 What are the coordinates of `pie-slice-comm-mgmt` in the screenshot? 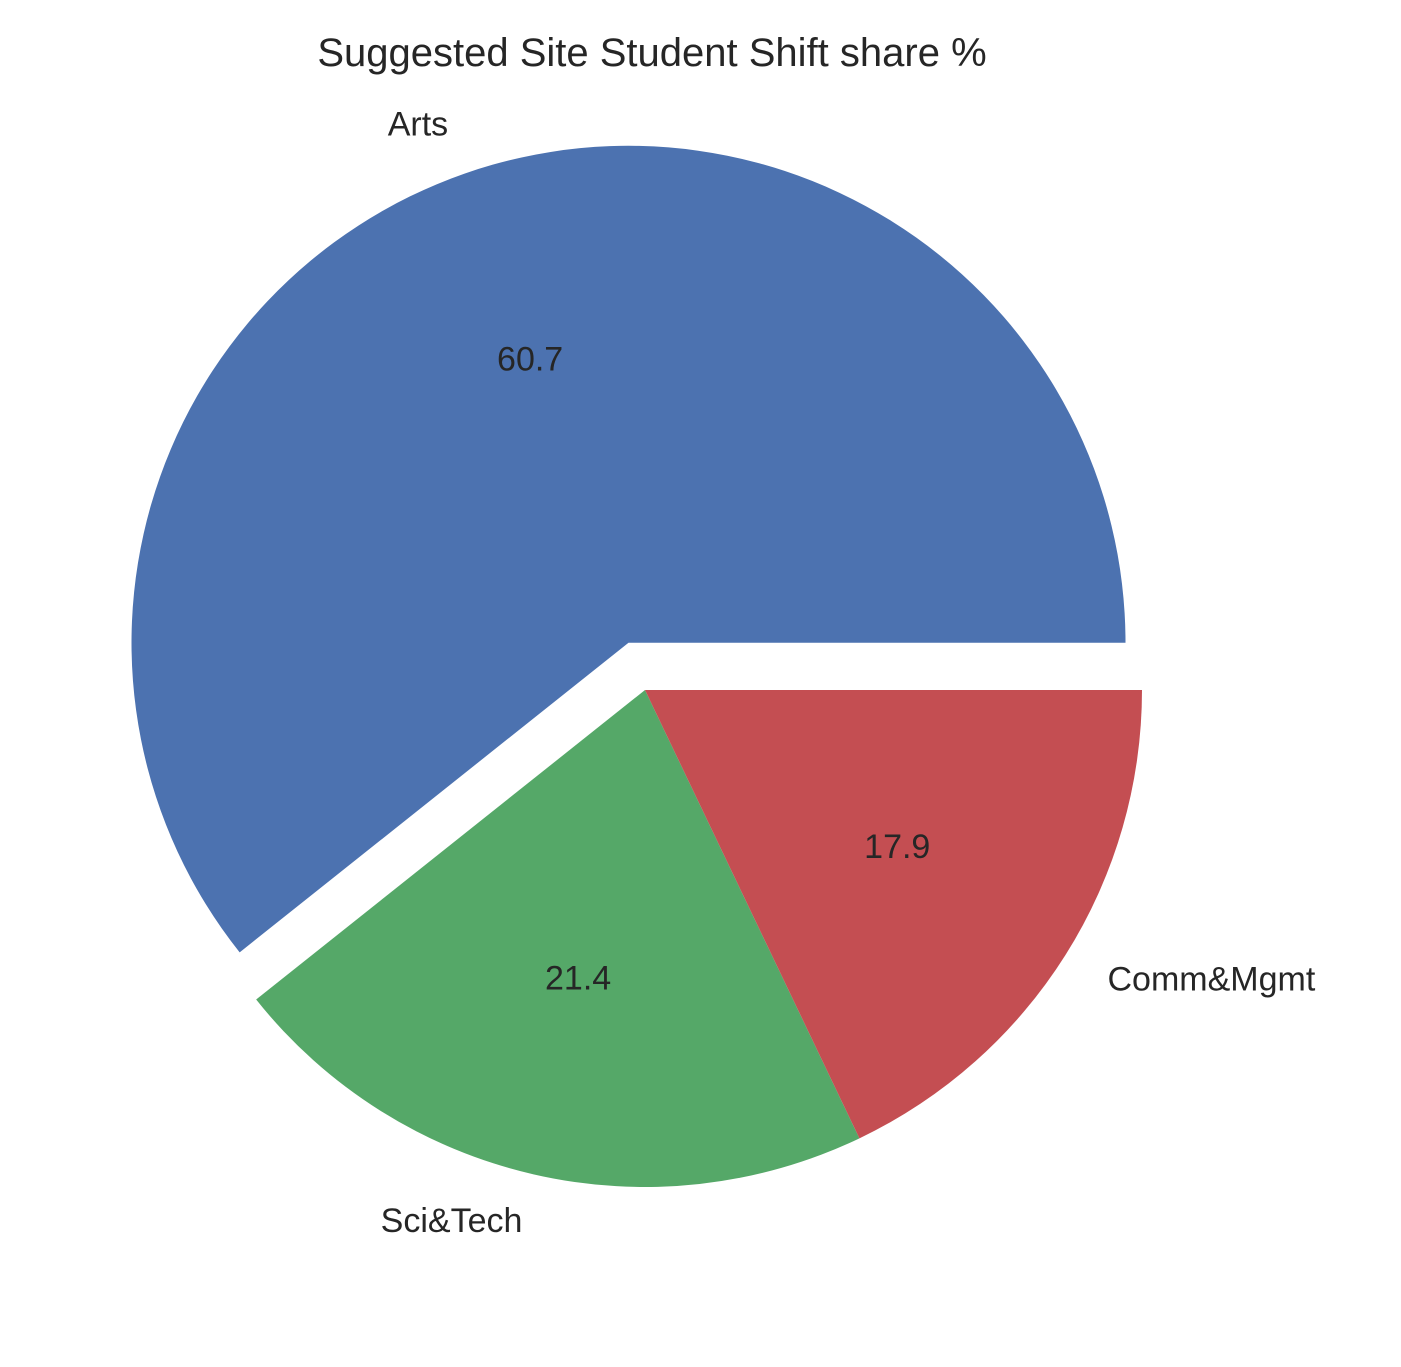 It's located at (893, 914).